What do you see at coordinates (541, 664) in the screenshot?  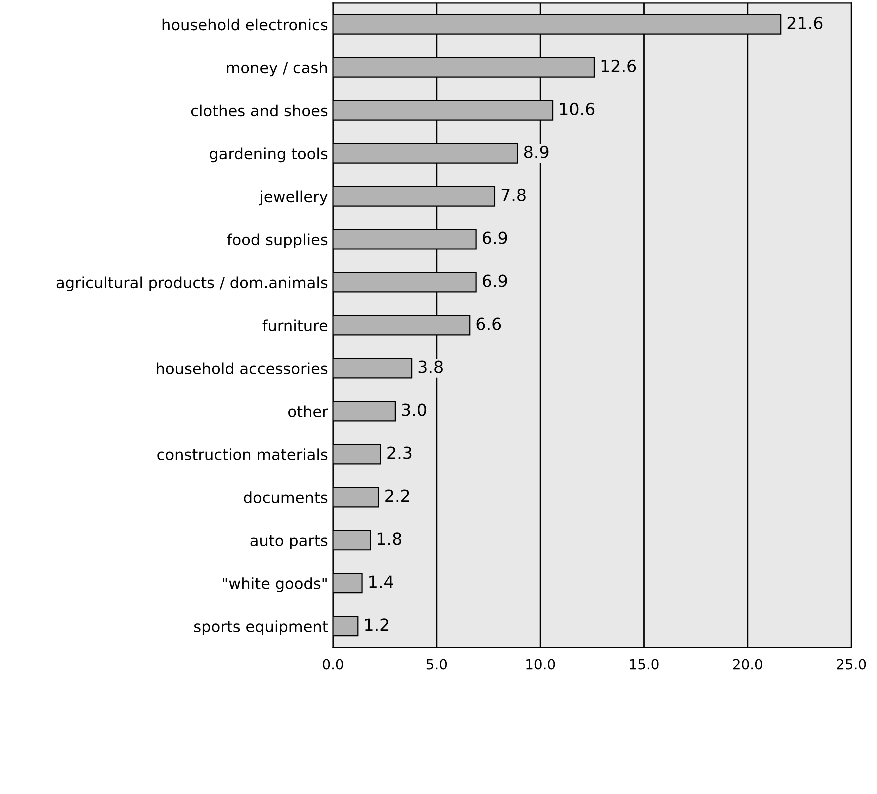 I see `x-tick-label: 10.0` at bounding box center [541, 664].